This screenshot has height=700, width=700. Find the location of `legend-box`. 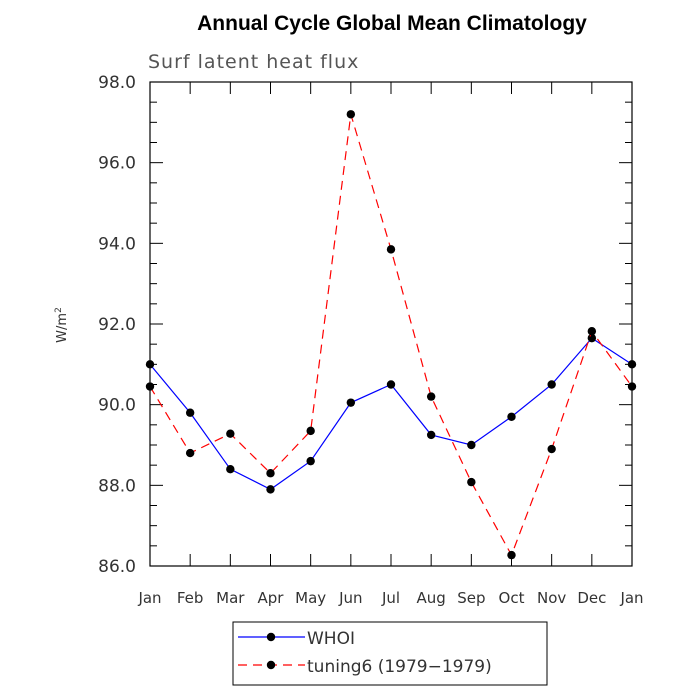

legend-box is located at coordinates (390, 653).